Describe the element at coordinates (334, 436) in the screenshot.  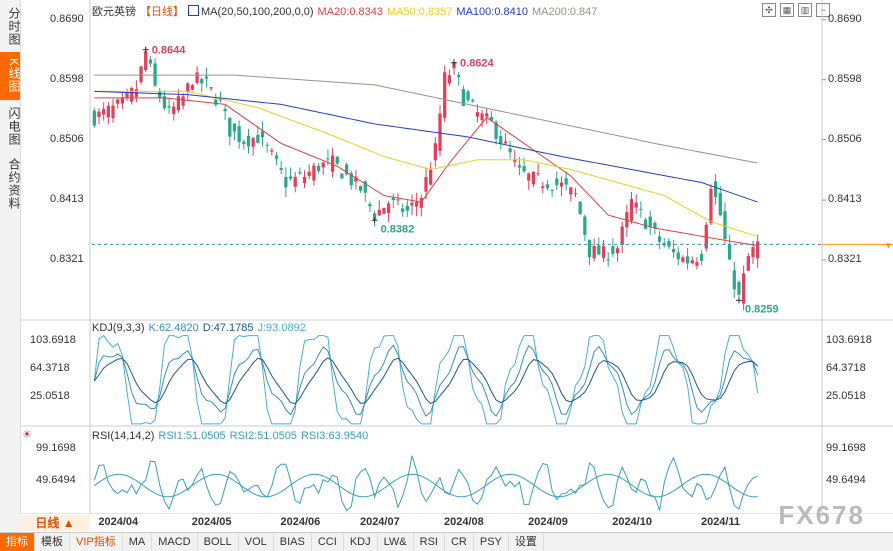
I see `rsi3-value: RSI3:63.9540` at that location.